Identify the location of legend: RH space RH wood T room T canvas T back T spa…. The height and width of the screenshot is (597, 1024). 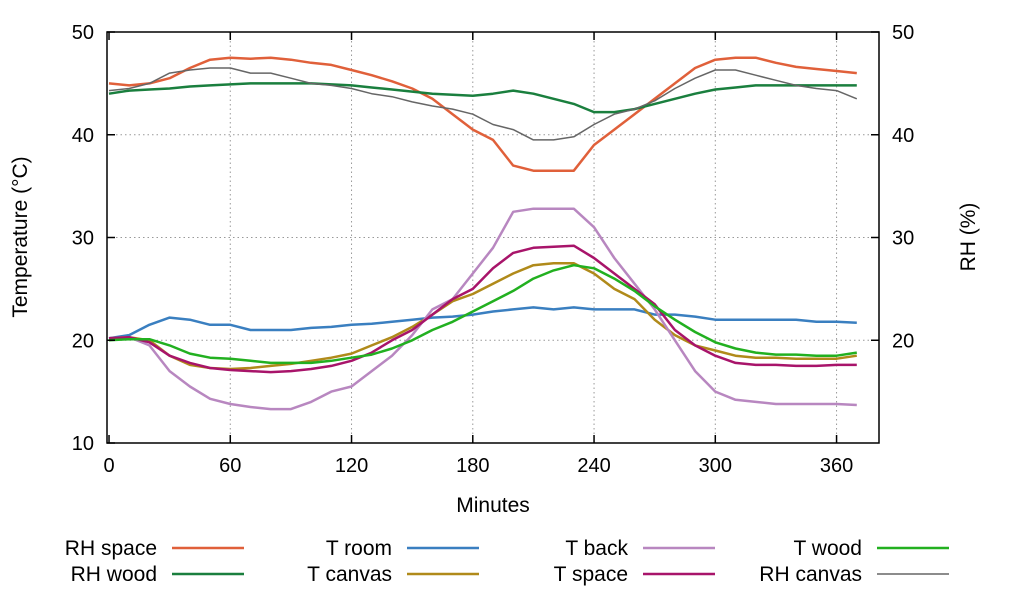
(507, 561).